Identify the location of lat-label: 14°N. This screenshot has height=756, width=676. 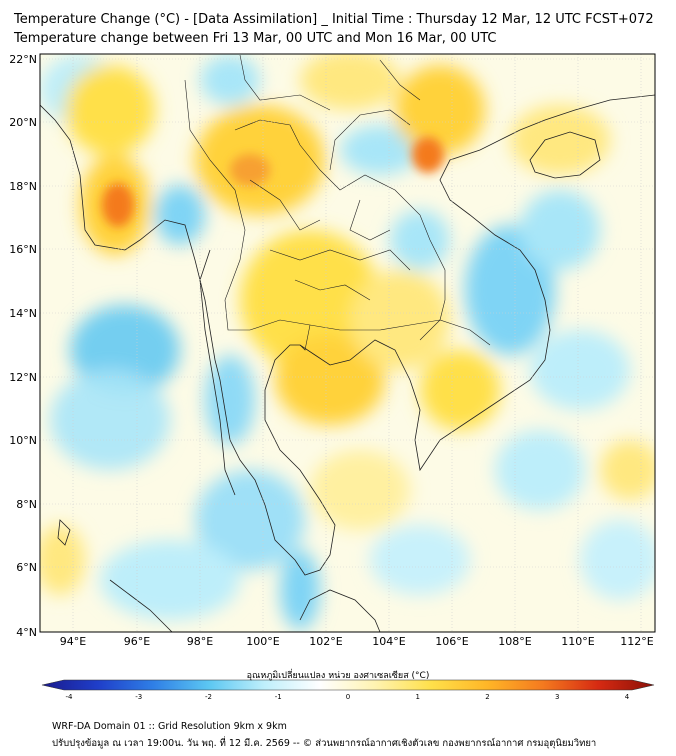
(23, 313).